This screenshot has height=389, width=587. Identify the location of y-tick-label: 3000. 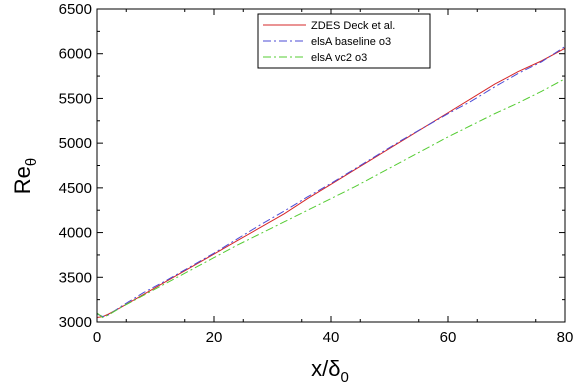
(75, 322).